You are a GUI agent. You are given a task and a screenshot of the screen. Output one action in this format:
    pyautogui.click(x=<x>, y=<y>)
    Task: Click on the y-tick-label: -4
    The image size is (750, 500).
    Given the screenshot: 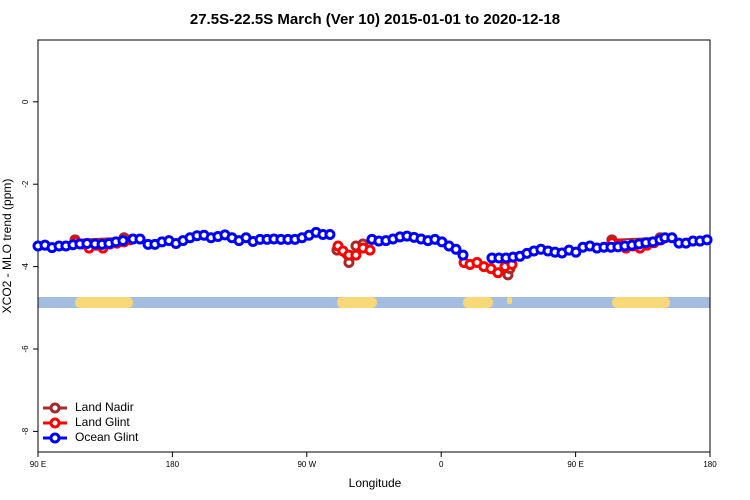 What is the action you would take?
    pyautogui.click(x=25, y=266)
    